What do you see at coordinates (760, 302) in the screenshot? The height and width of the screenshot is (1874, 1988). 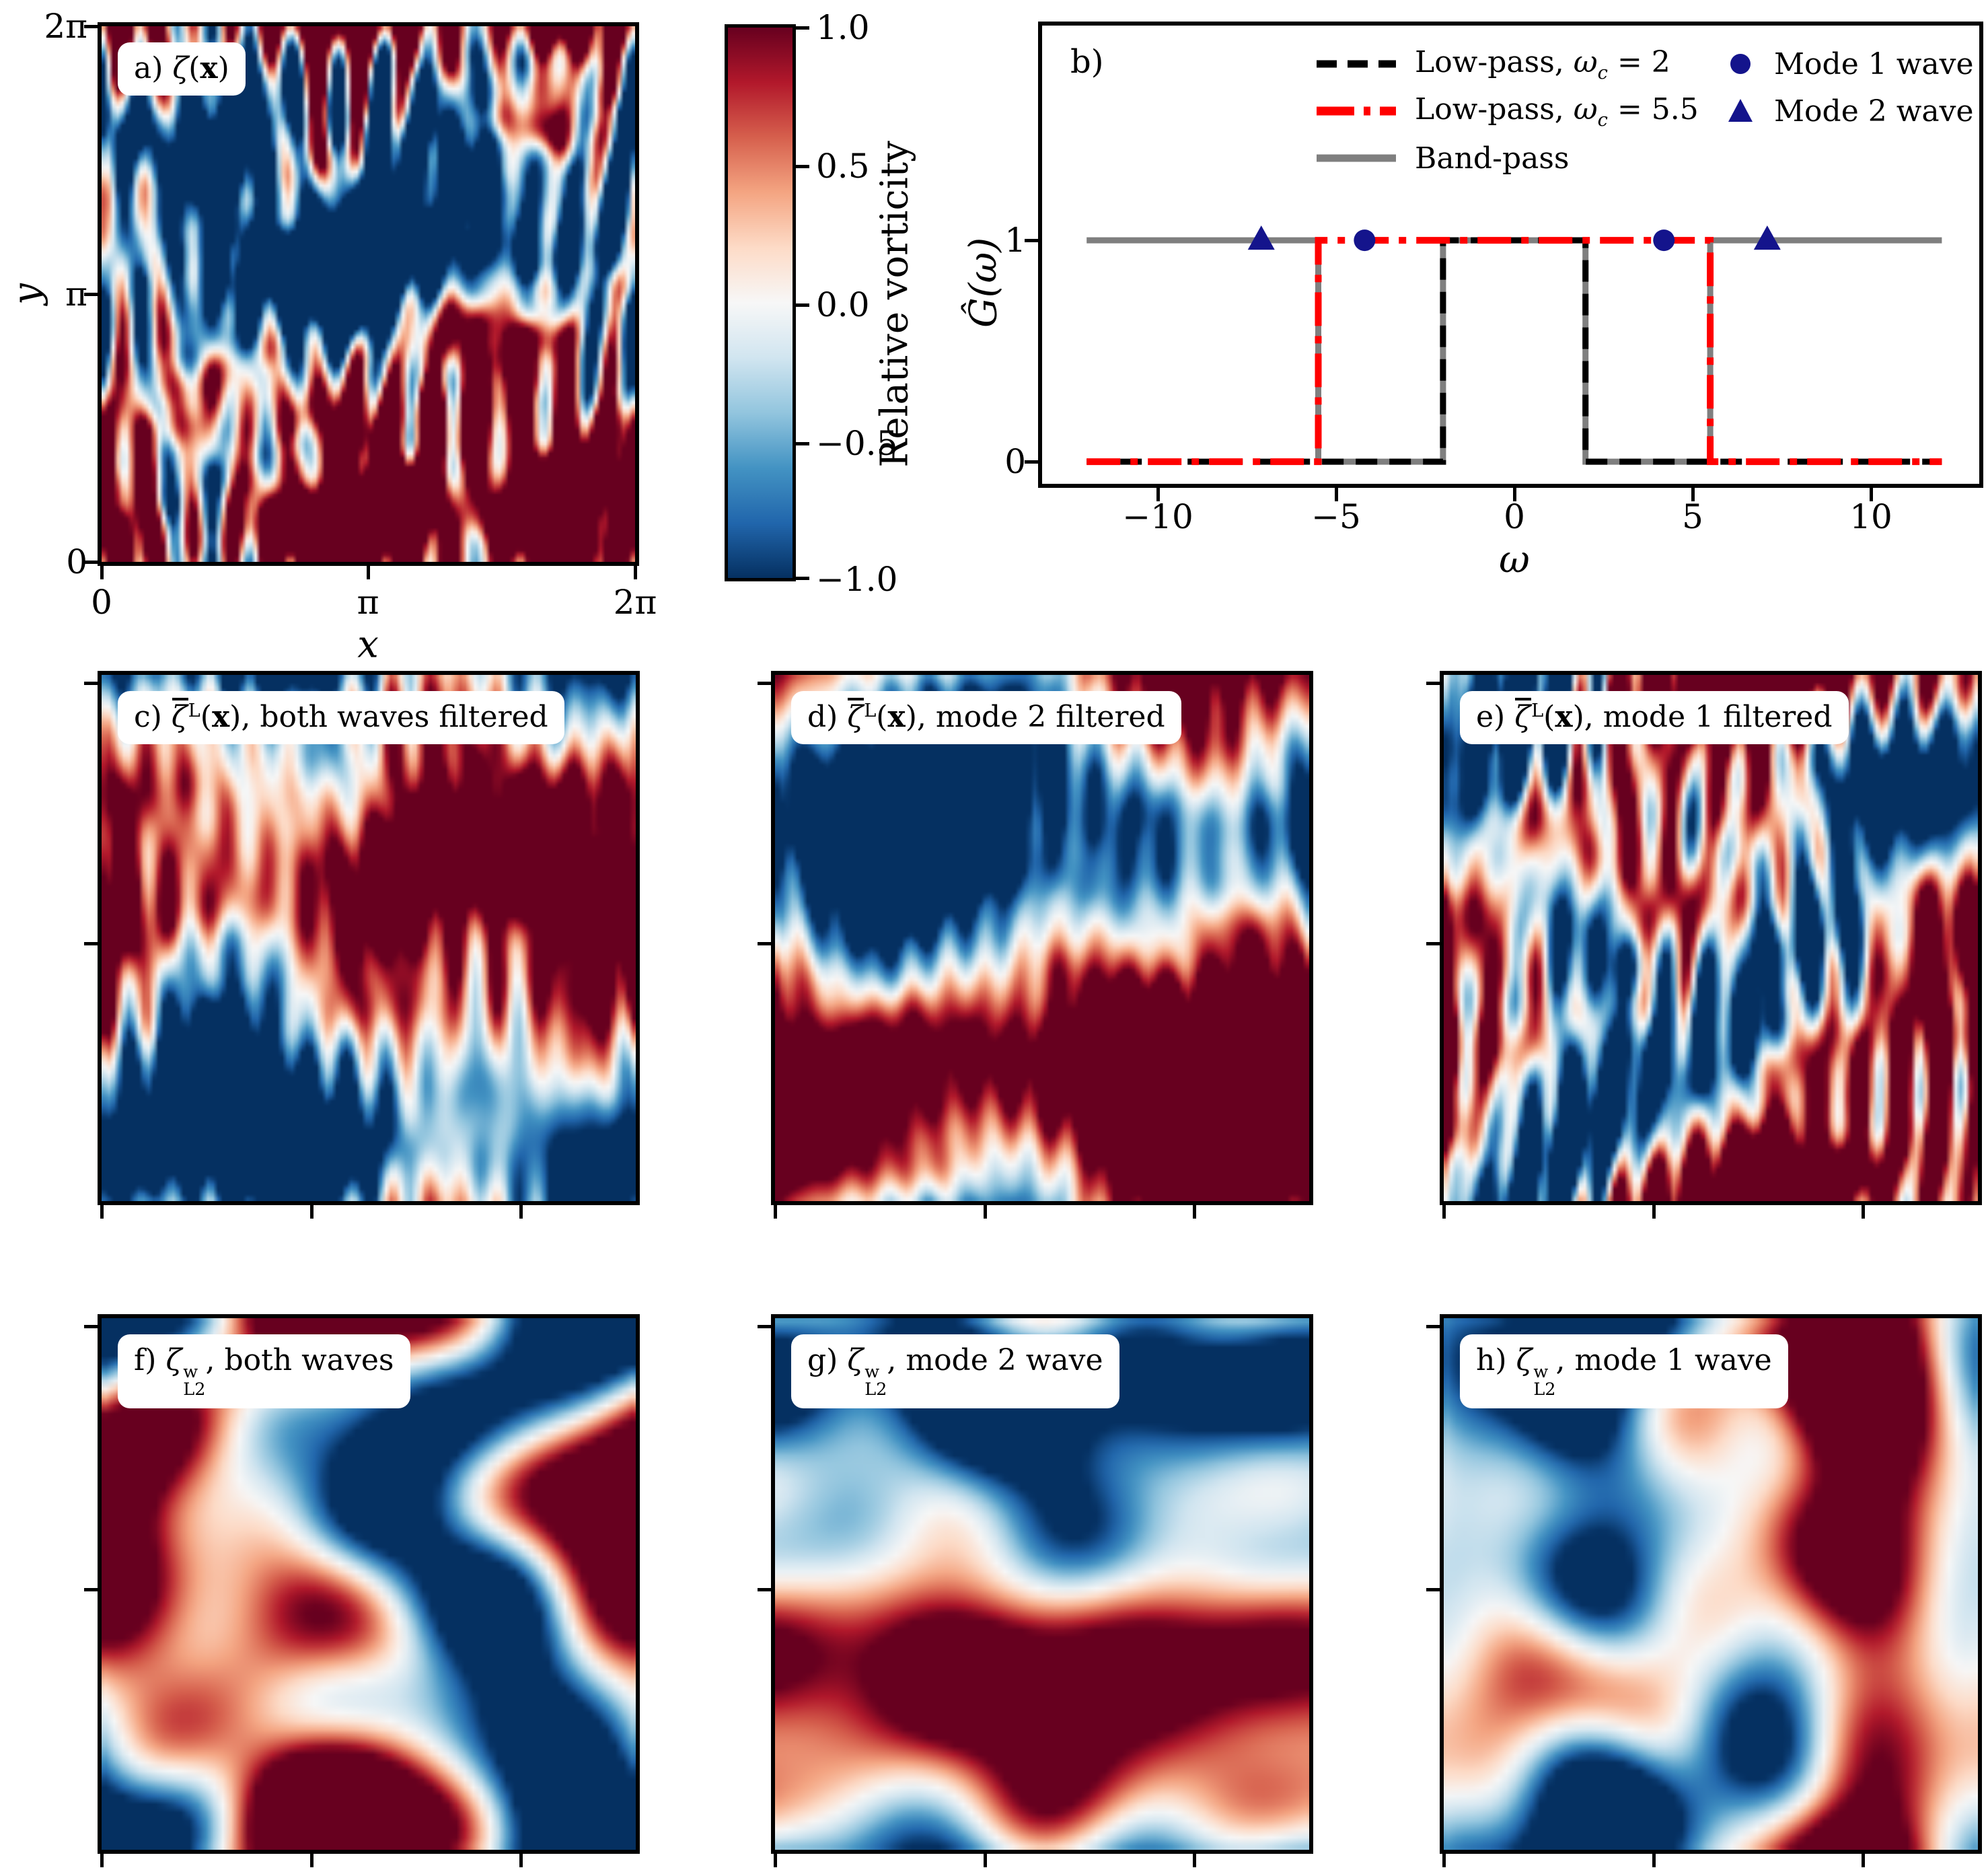 I see `colorbar` at bounding box center [760, 302].